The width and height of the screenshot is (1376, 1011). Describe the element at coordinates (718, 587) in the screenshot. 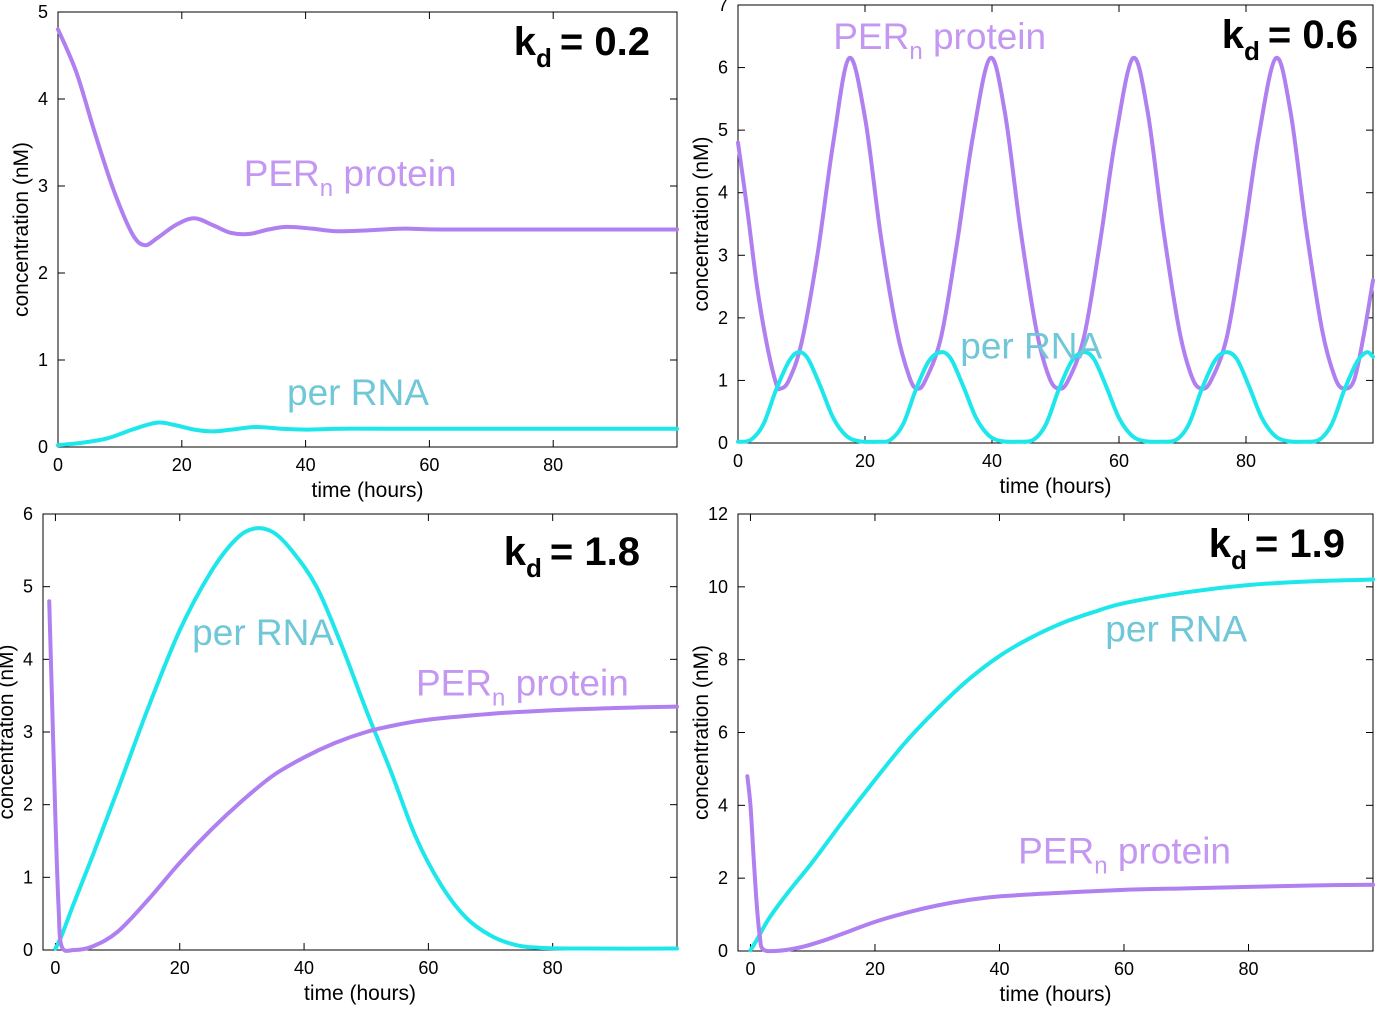

I see `y-tick-label: 10` at that location.